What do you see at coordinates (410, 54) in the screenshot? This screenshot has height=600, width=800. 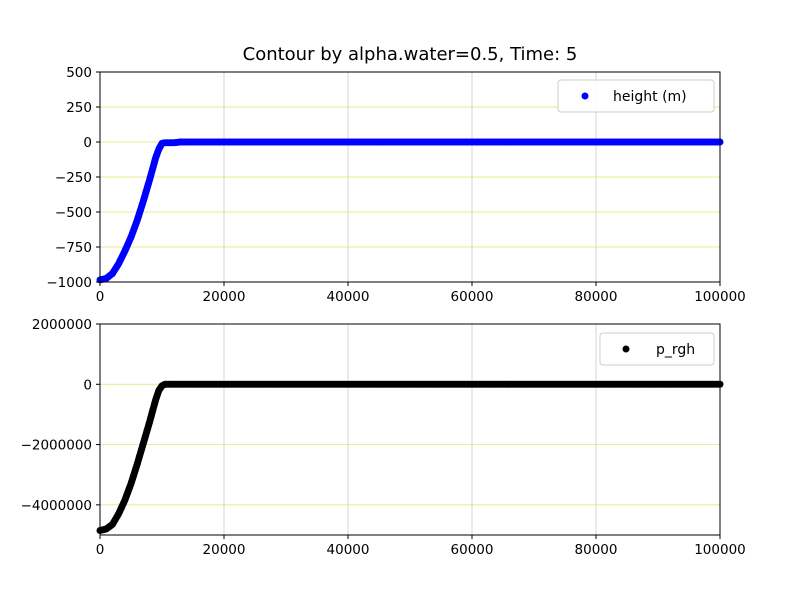 I see `chart-title: Contour by alpha.water=0.5, Time: 5` at bounding box center [410, 54].